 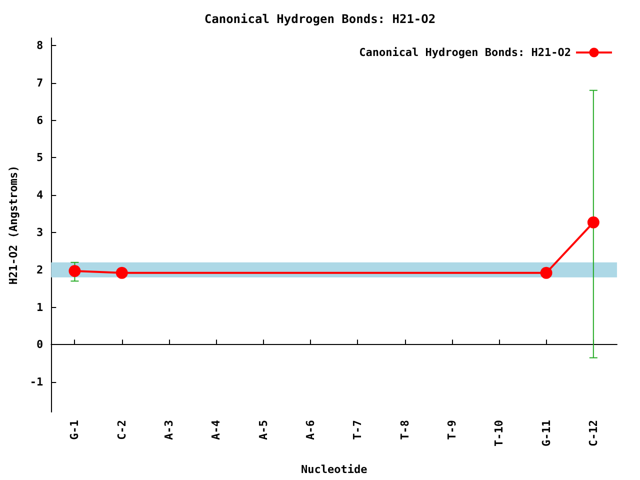 I want to click on x-tick-label: A-5, so click(x=263, y=430).